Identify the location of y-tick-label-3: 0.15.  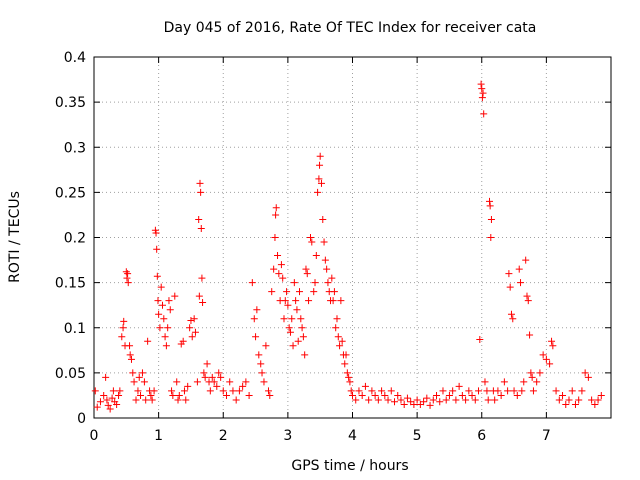
(70, 284).